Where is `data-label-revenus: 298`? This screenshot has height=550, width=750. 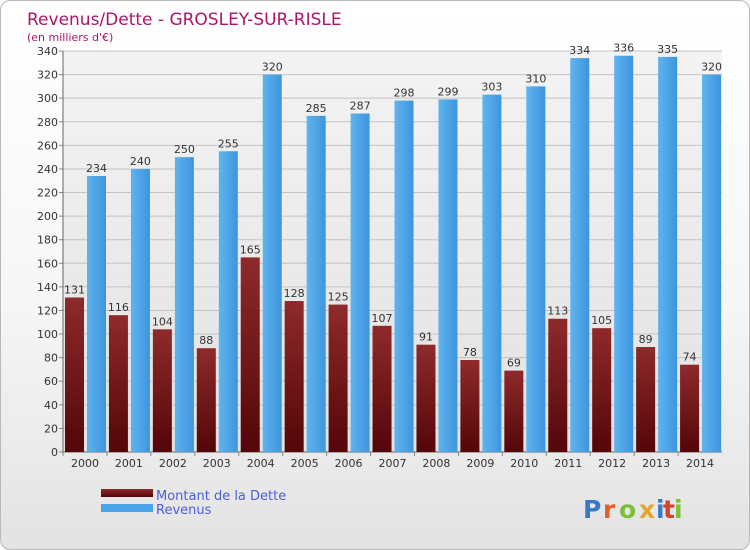
data-label-revenus: 298 is located at coordinates (404, 93).